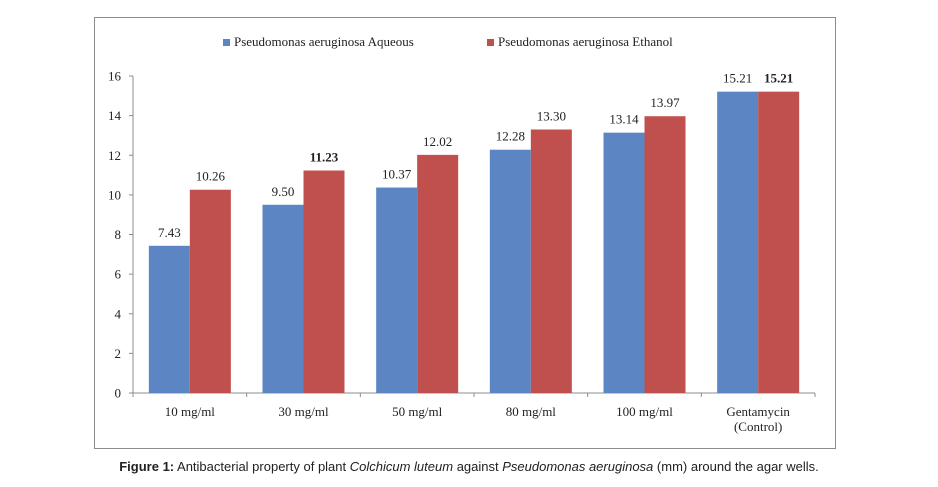 This screenshot has height=487, width=938. I want to click on legend-label: Pseudomonas aeruginosa Ethanol, so click(585, 41).